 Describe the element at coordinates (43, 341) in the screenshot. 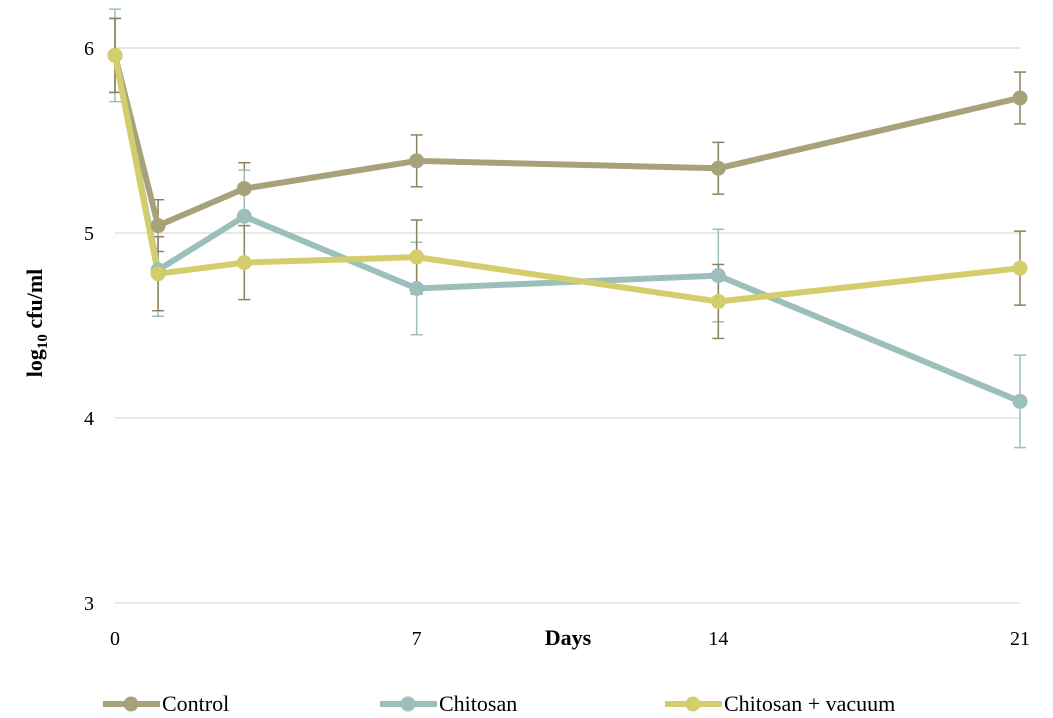

I see `y-axis-title-subscript: 10` at that location.